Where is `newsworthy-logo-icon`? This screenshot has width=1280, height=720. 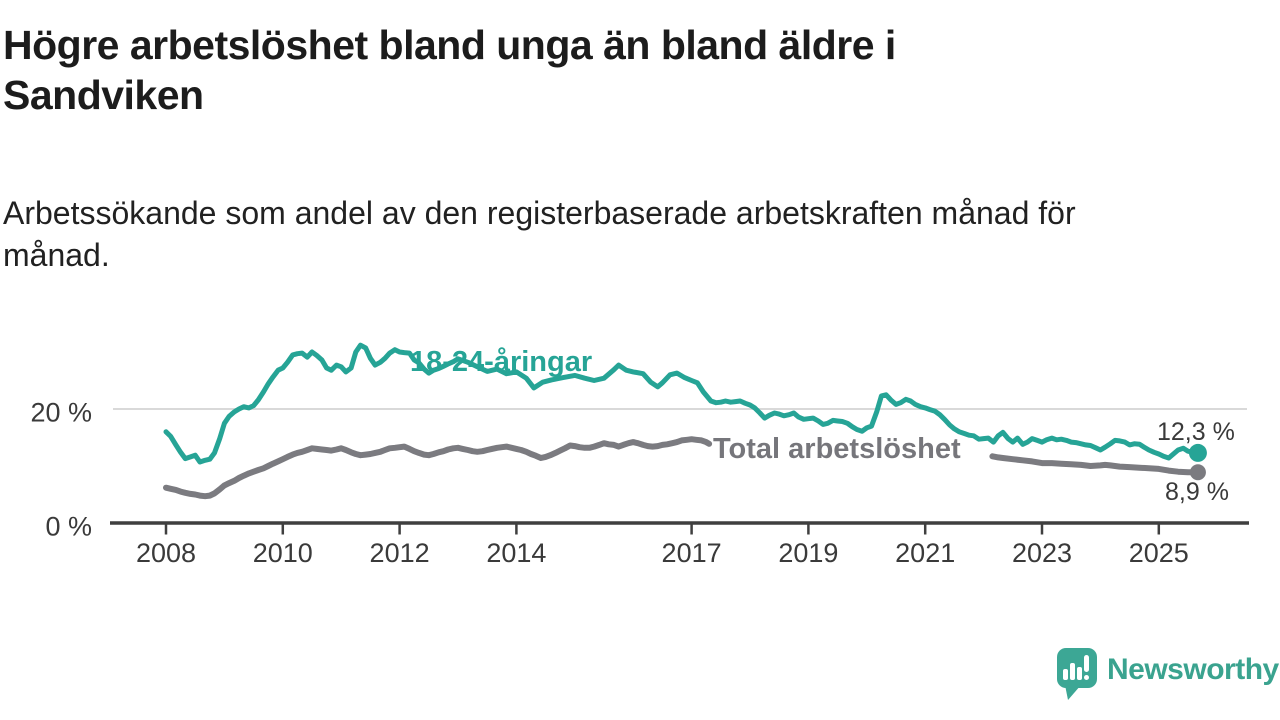 newsworthy-logo-icon is located at coordinates (1077, 674).